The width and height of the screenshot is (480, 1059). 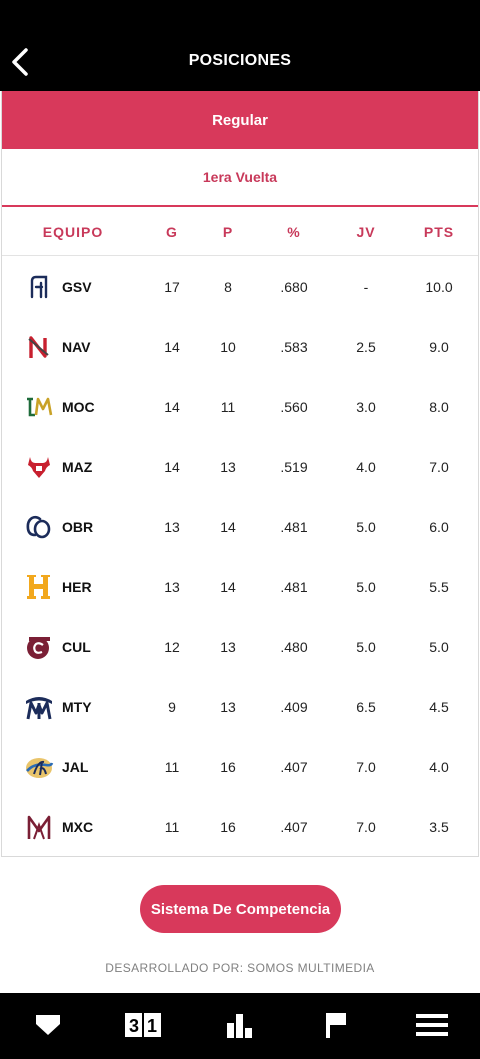 What do you see at coordinates (172, 232) in the screenshot?
I see `column-header-g: G` at bounding box center [172, 232].